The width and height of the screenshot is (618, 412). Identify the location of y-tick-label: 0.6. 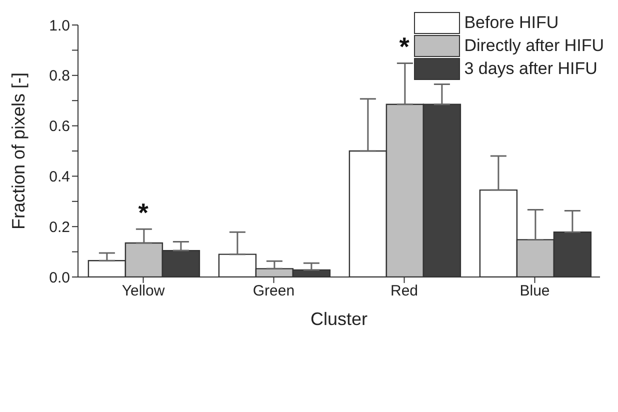
(59, 127).